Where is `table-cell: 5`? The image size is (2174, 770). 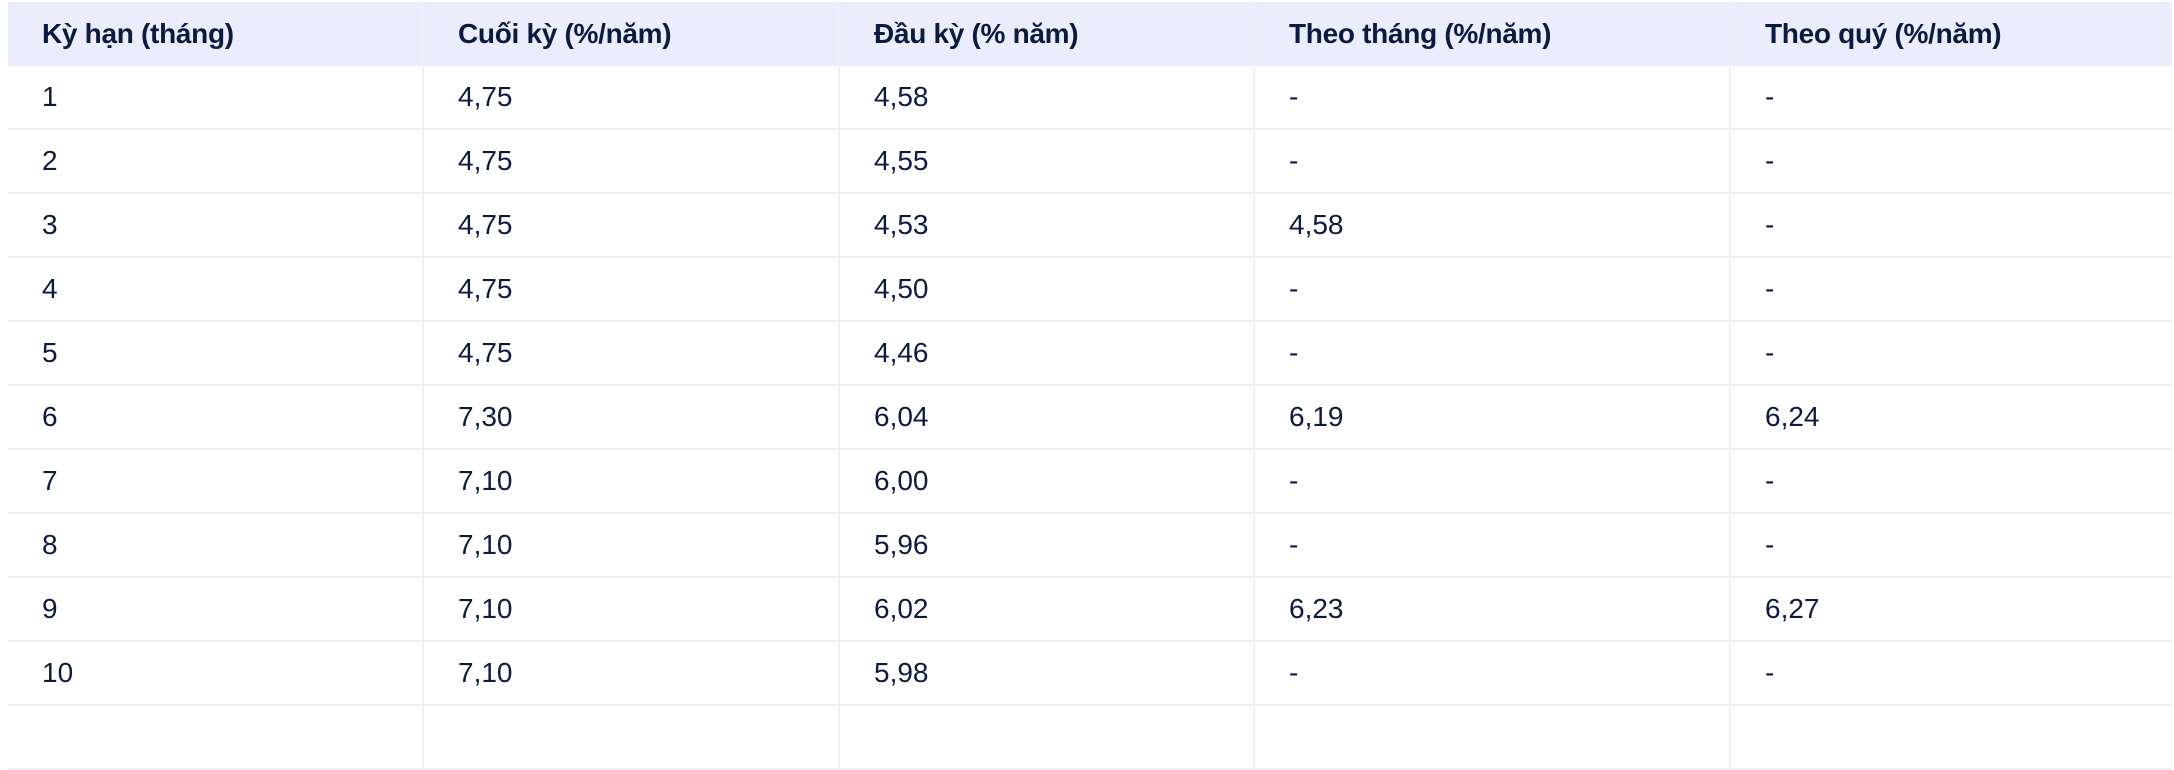 table-cell: 5 is located at coordinates (216, 353).